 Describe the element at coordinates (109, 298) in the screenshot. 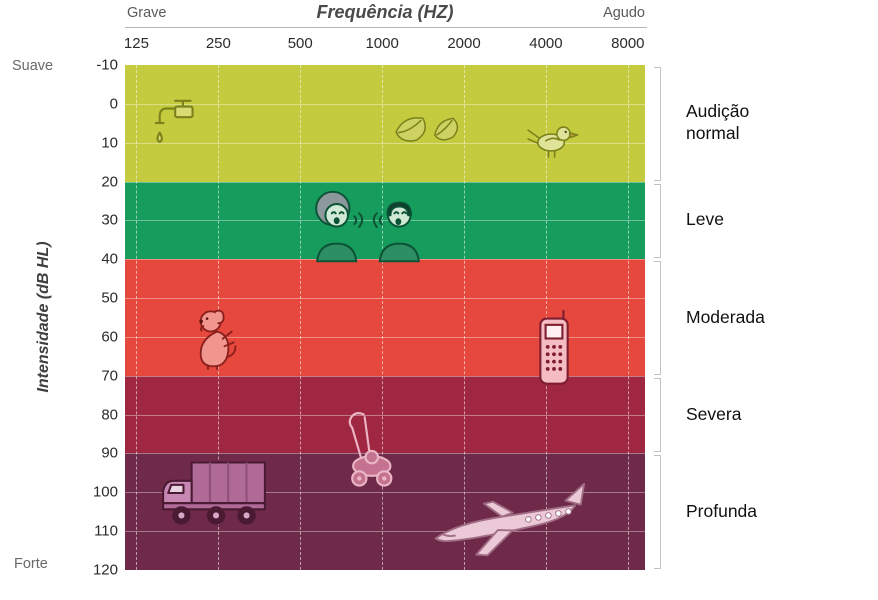

I see `y-tick-50: 50` at that location.